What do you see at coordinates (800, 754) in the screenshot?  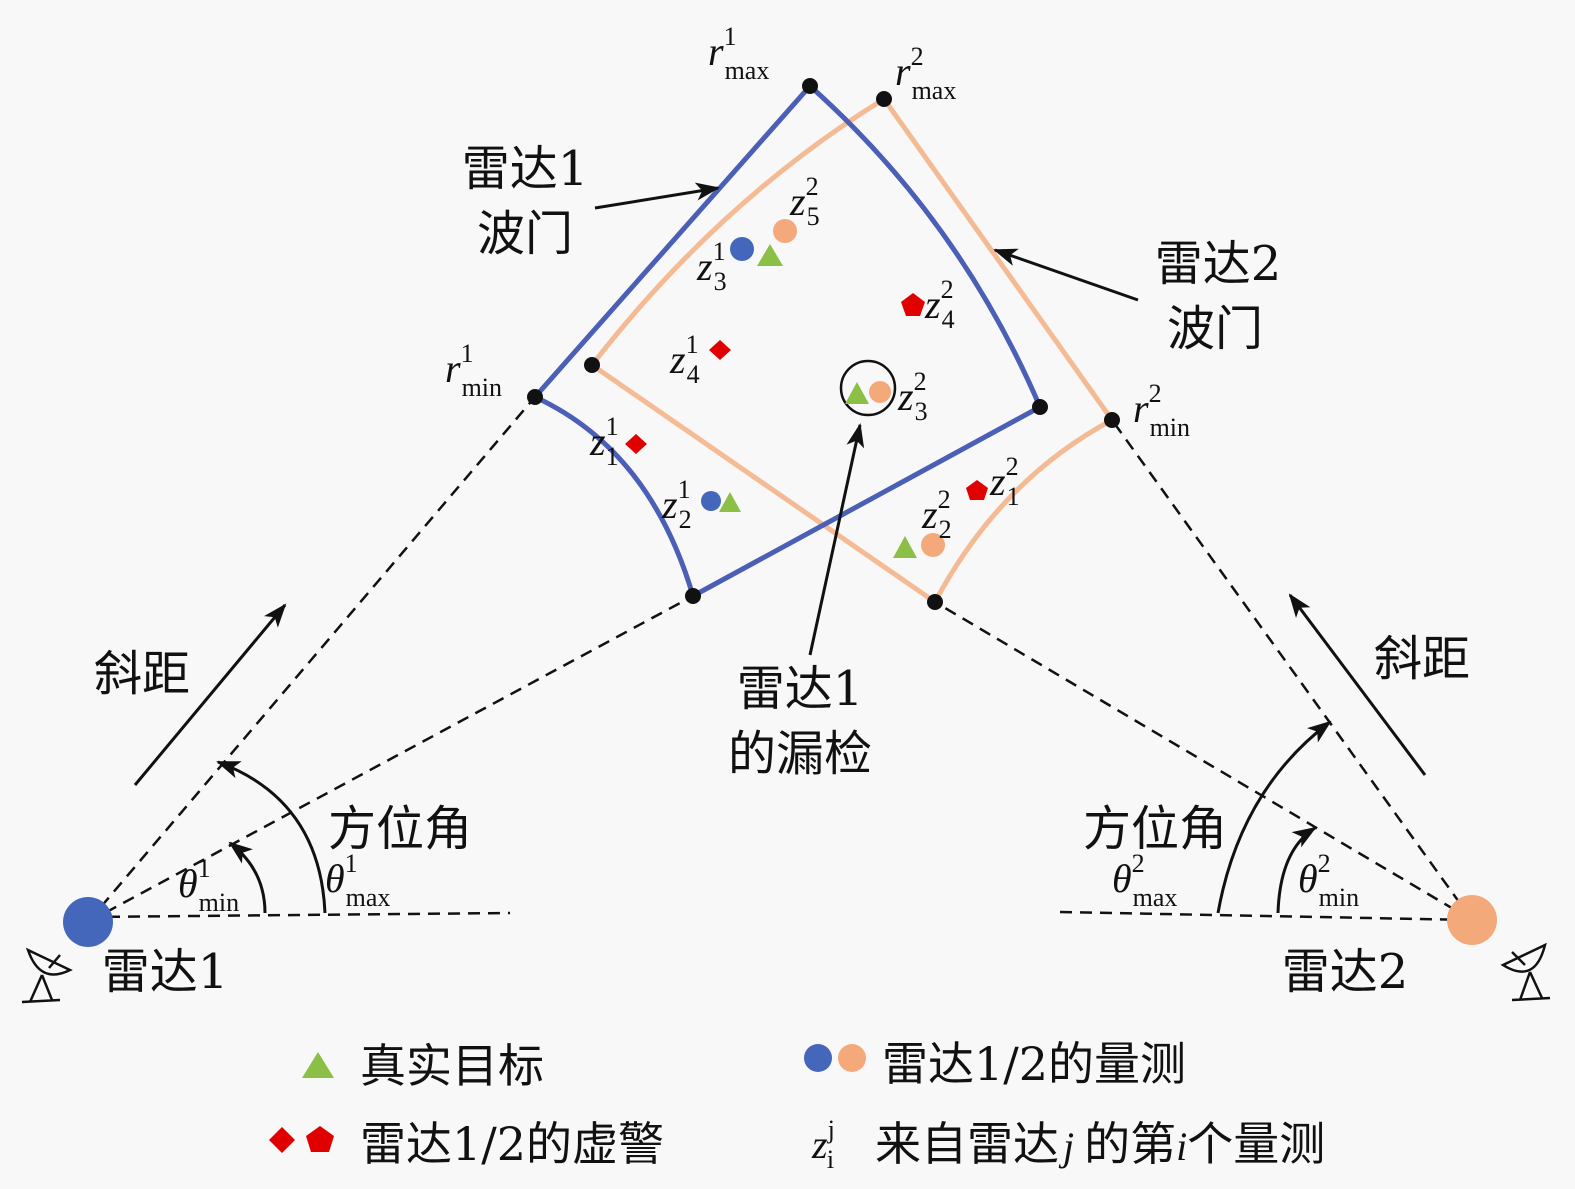 I see `missed-detection-label: 的漏检` at bounding box center [800, 754].